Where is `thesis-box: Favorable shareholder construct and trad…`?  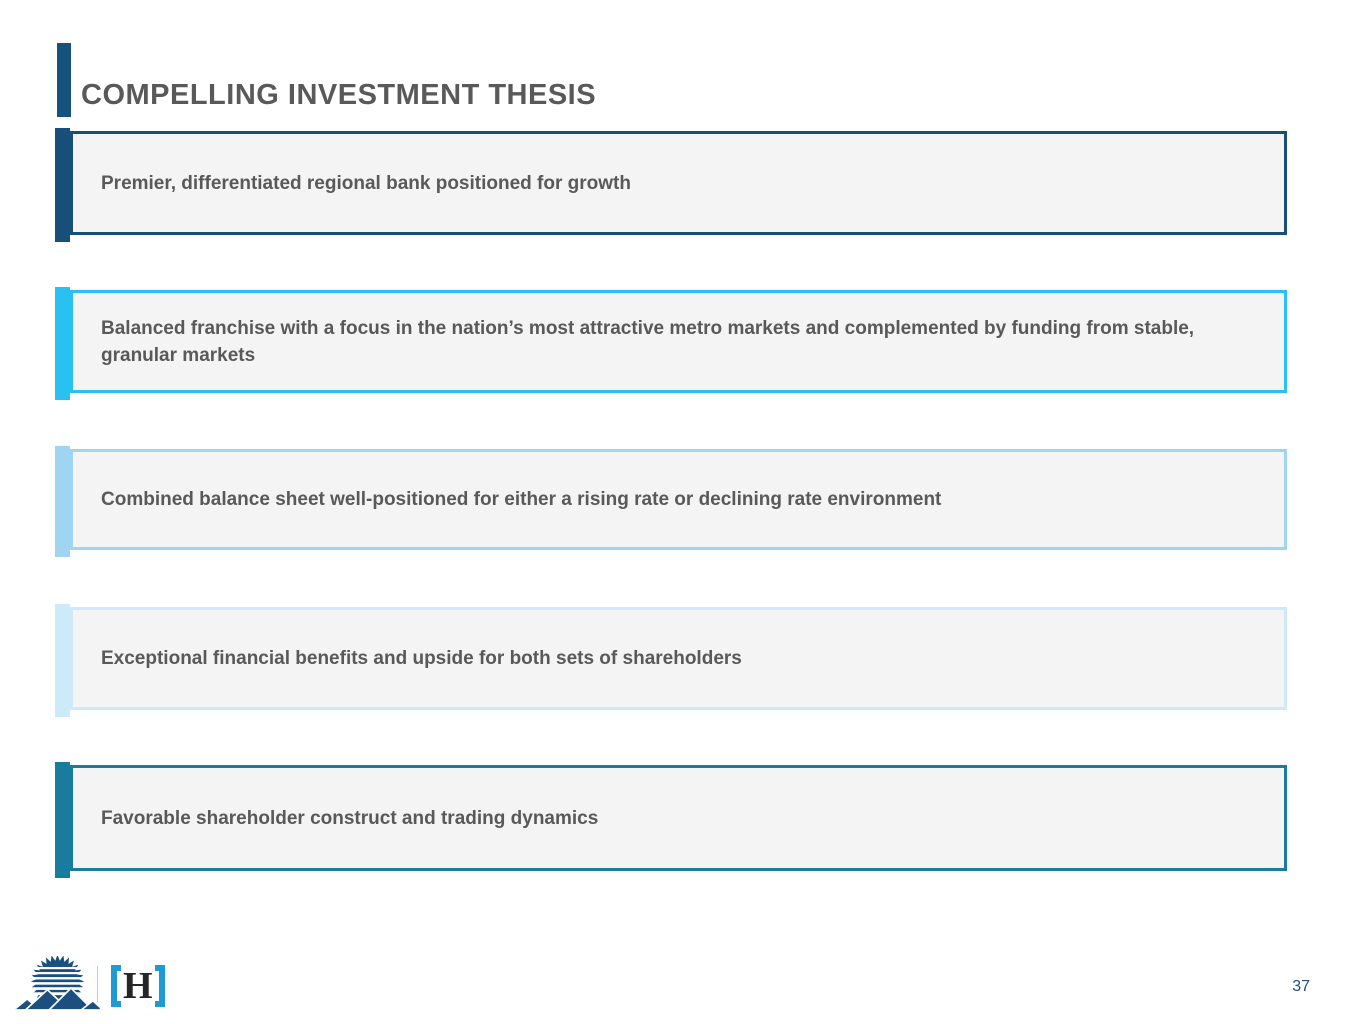
thesis-box: Favorable shareholder construct and trad… is located at coordinates (678, 818).